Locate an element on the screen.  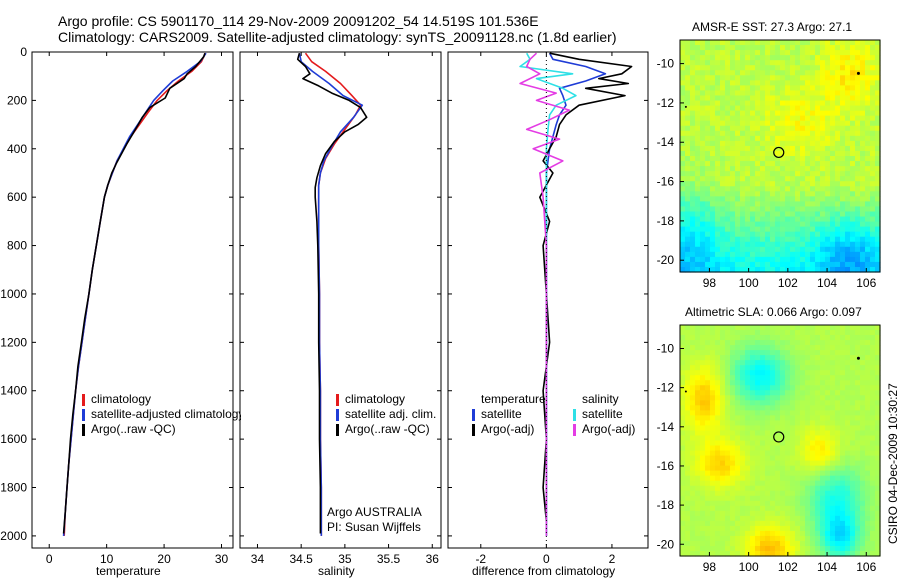
y-tick-label: 1200 is located at coordinates (13, 342).